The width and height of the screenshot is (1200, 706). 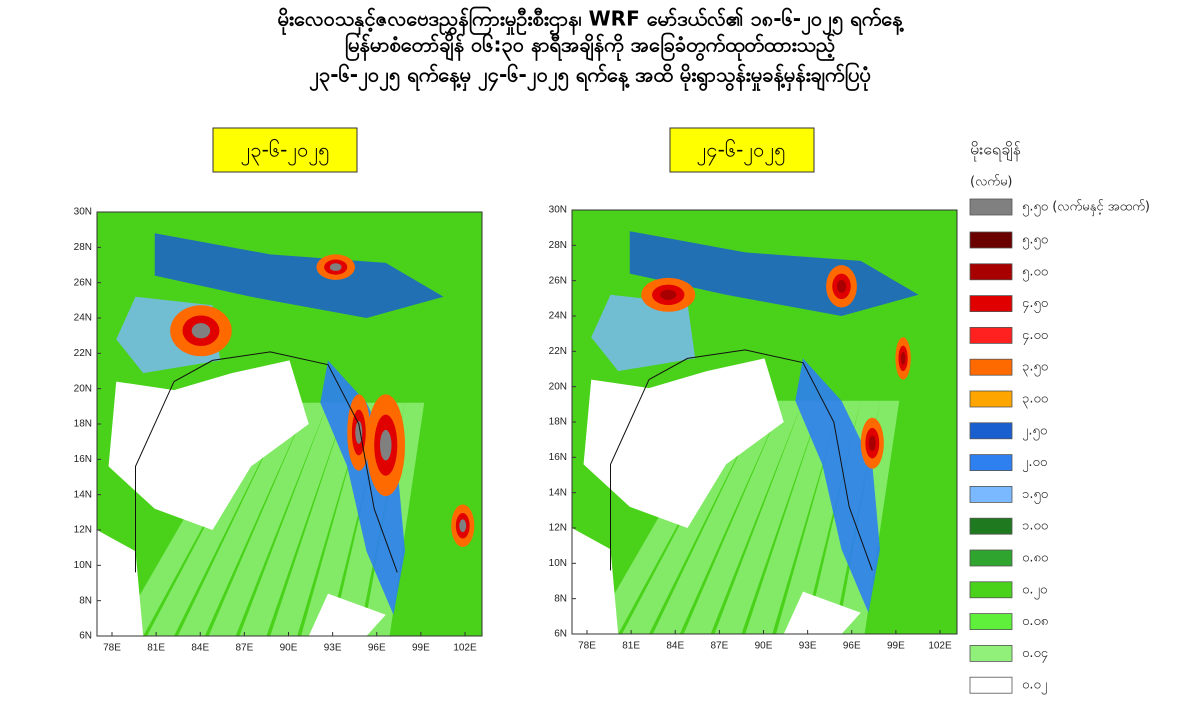 I want to click on legend-label: ၅.၅၀, so click(x=1035, y=241).